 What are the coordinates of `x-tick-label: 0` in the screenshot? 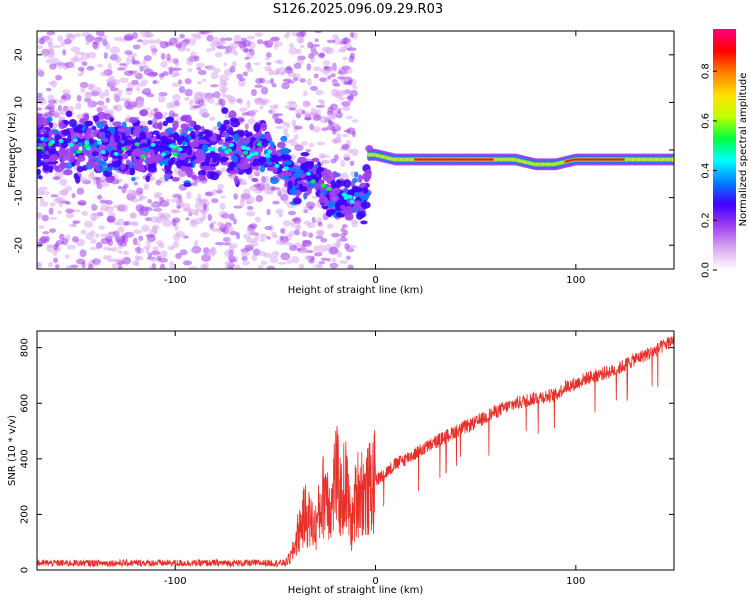 It's located at (375, 581).